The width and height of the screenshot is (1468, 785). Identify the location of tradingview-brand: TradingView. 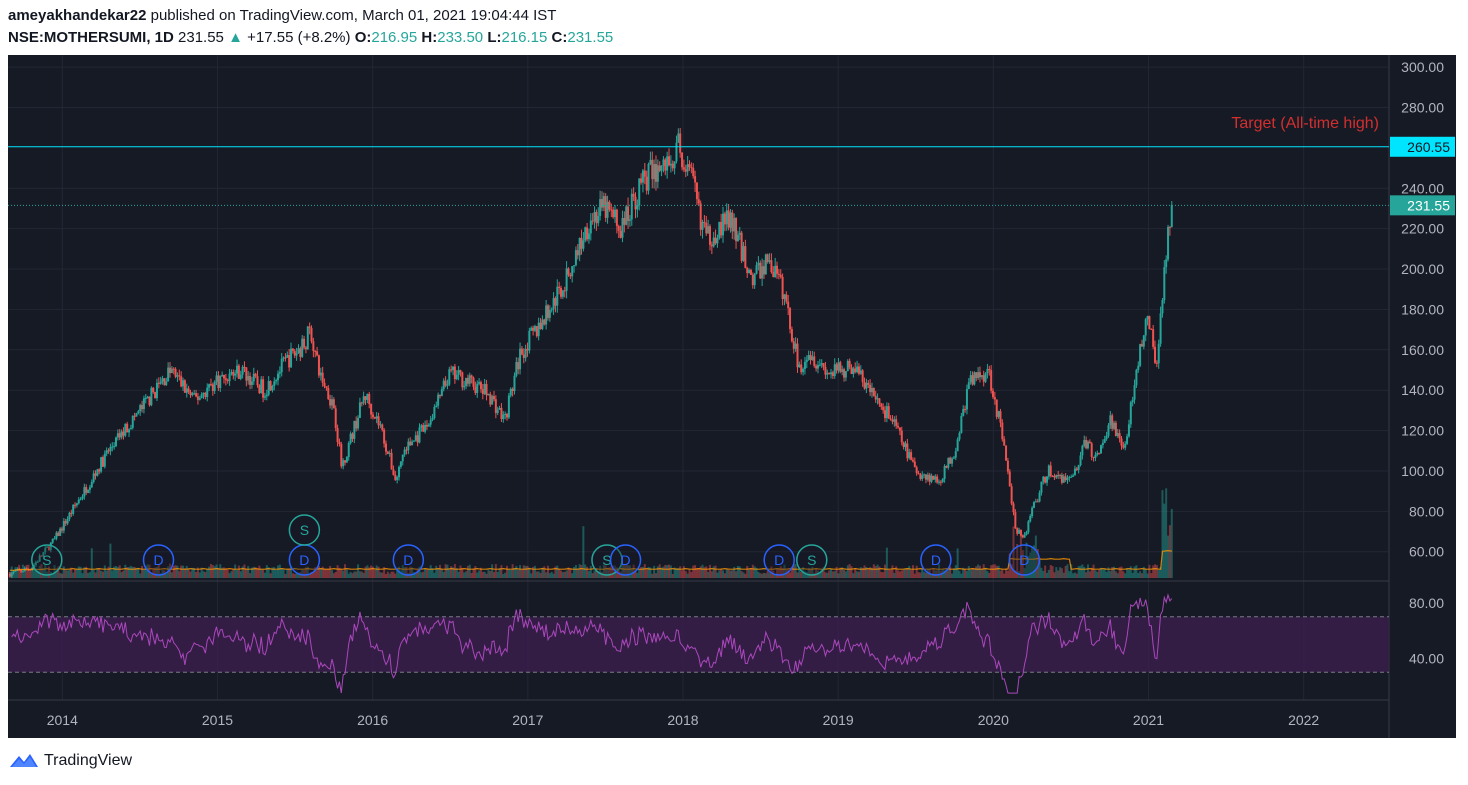
(88, 760).